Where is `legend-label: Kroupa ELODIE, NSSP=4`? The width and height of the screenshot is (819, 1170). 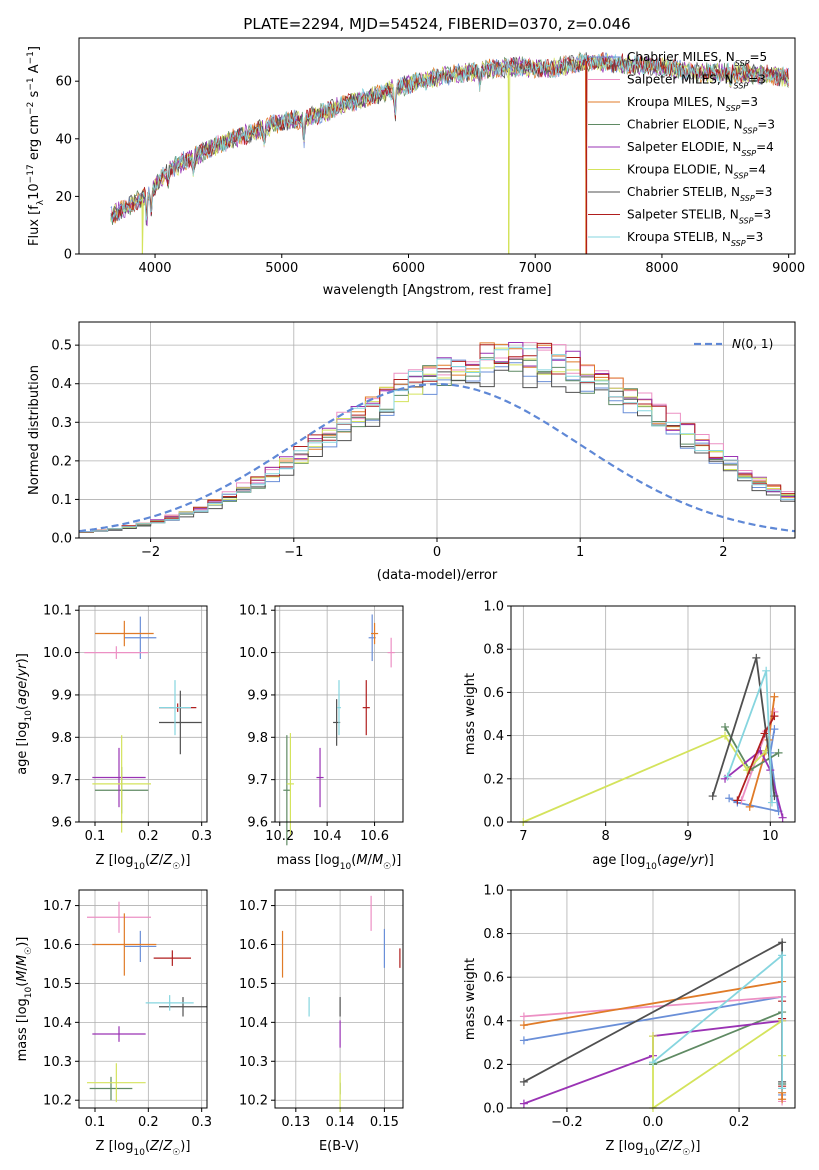
legend-label: Kroupa ELODIE, NSSP=4 is located at coordinates (696, 172).